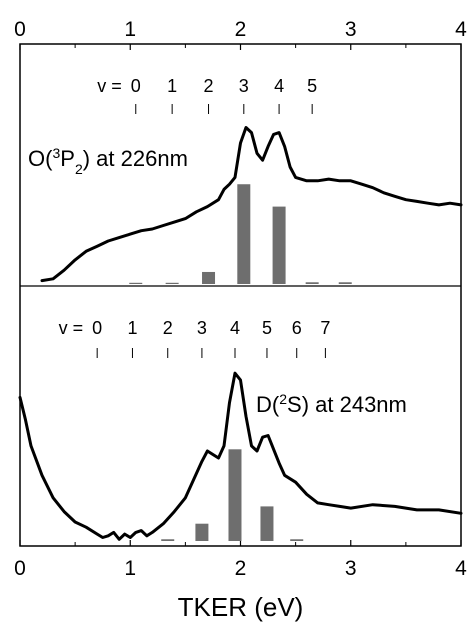  What do you see at coordinates (267, 328) in the screenshot?
I see `vib-level-label-bottom-5: 5` at bounding box center [267, 328].